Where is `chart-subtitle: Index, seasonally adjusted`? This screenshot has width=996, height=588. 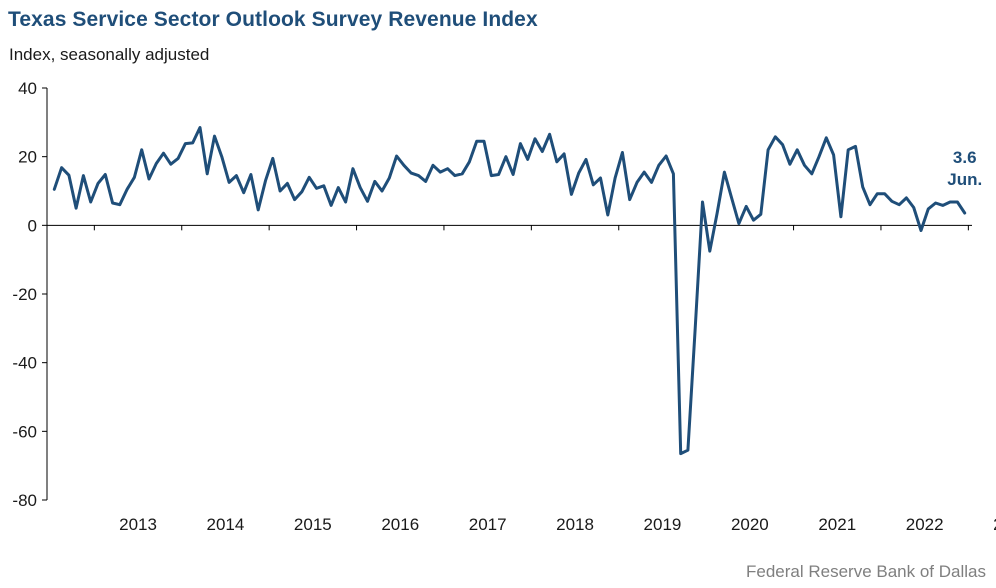
chart-subtitle: Index, seasonally adjusted is located at coordinates (109, 54).